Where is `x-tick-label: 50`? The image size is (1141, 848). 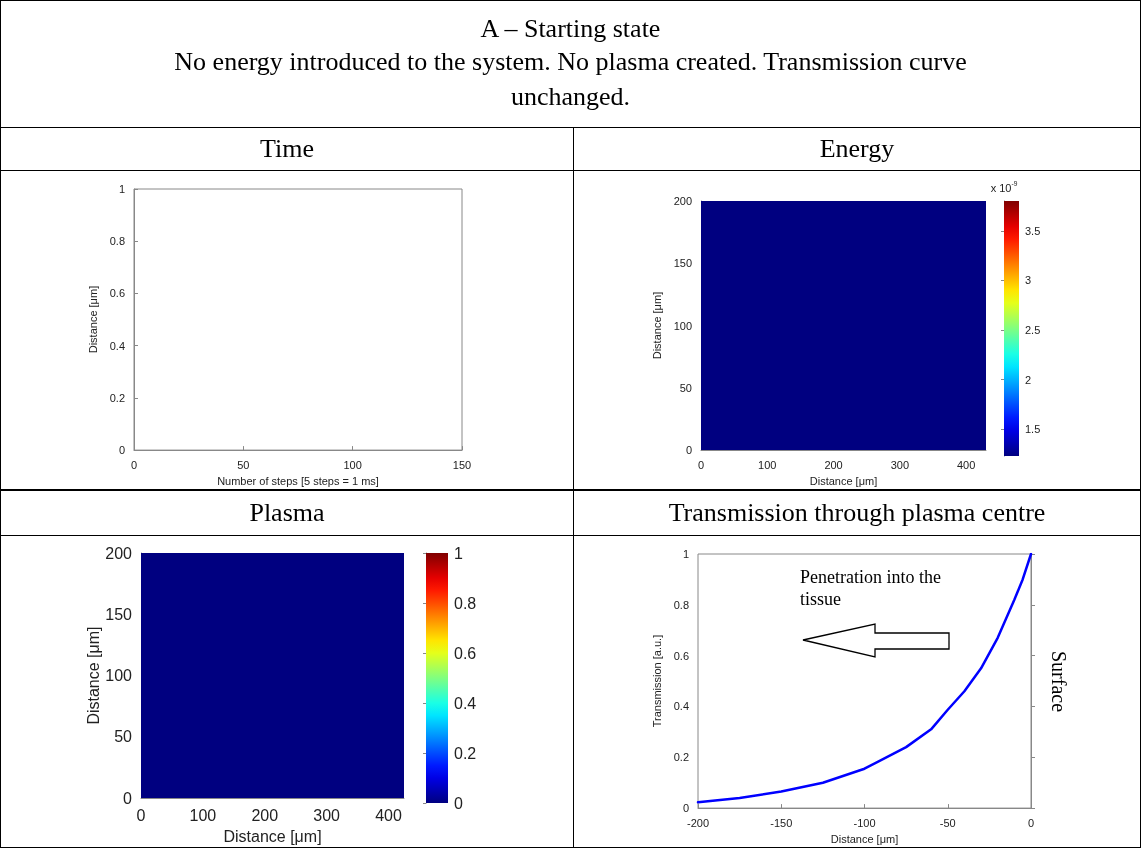 x-tick-label: 50 is located at coordinates (243, 464).